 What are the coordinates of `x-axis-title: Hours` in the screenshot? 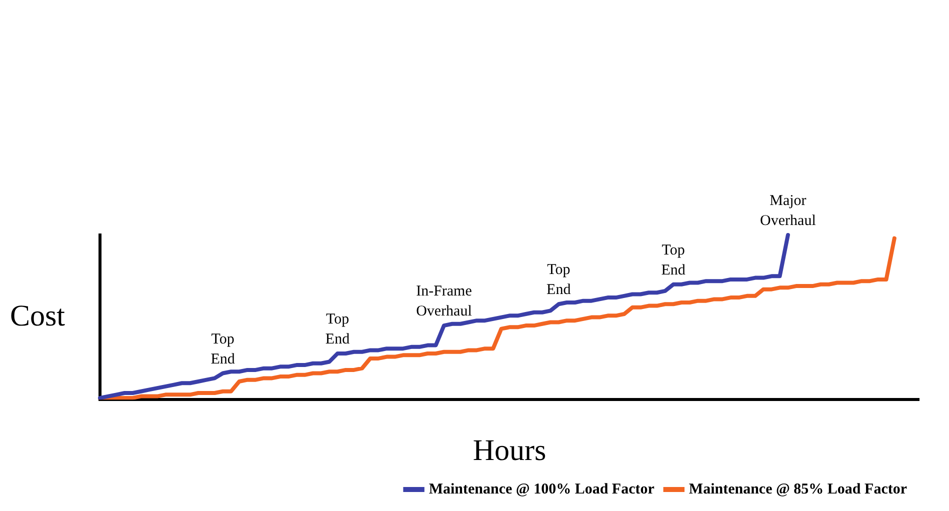 It's located at (509, 450).